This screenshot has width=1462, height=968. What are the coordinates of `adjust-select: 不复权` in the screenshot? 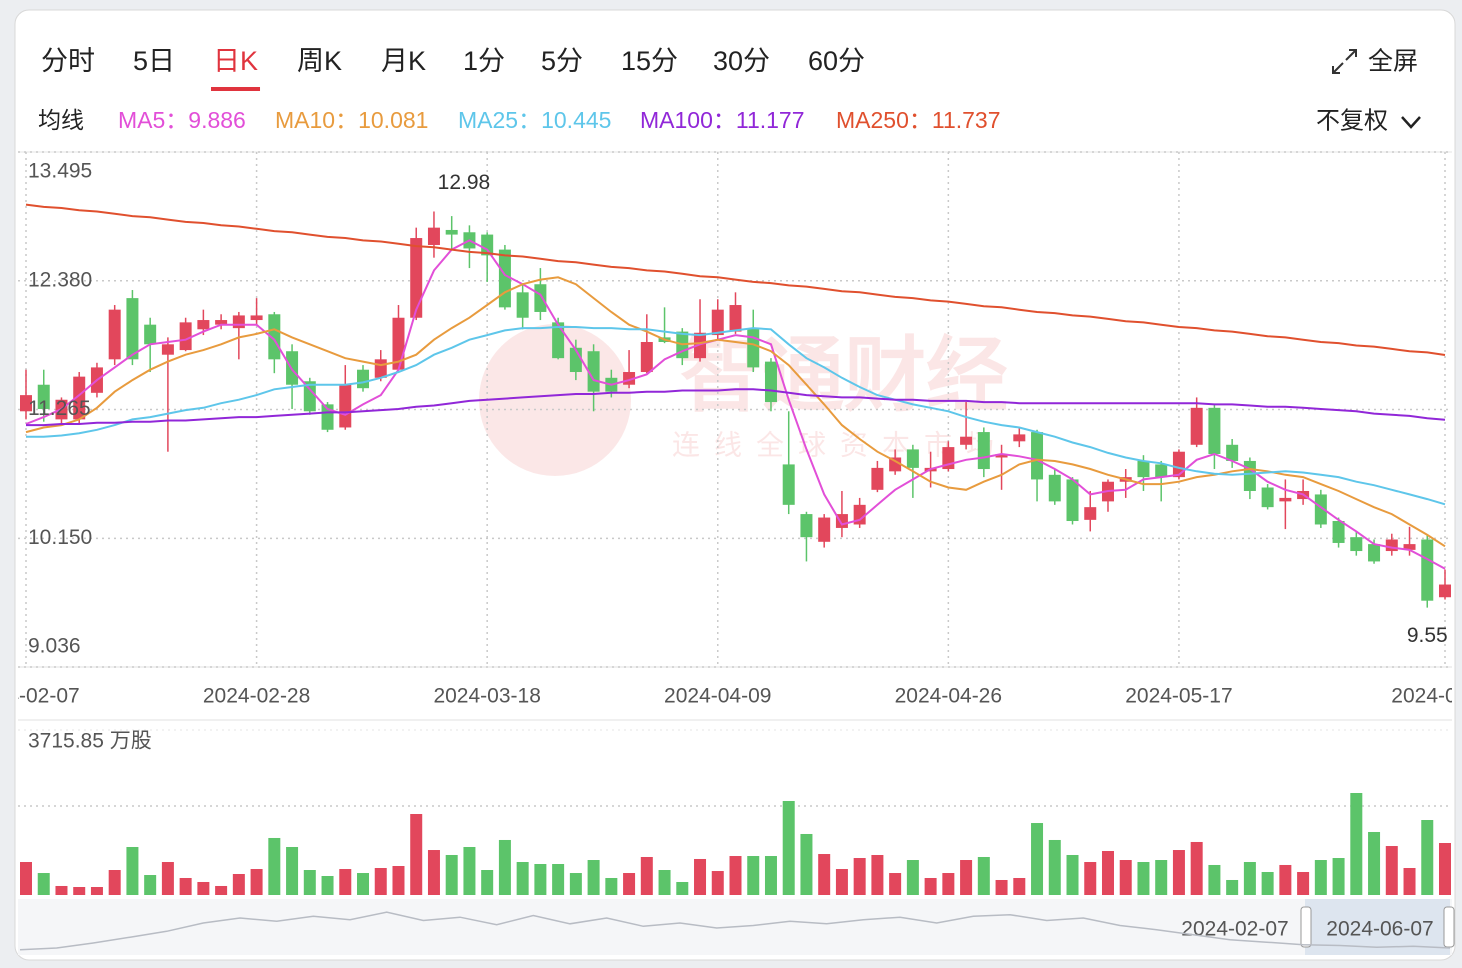 It's located at (1352, 120).